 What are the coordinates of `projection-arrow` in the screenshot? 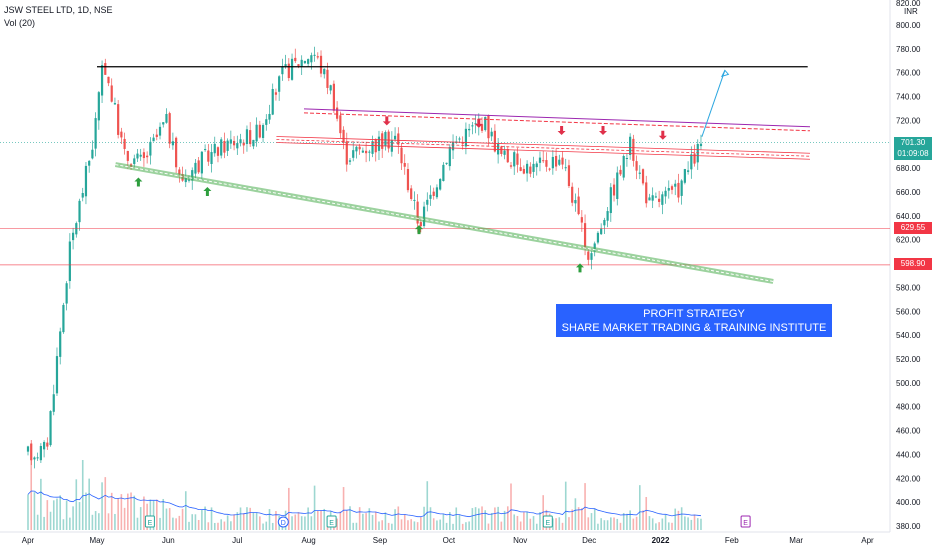 It's located at (713, 103).